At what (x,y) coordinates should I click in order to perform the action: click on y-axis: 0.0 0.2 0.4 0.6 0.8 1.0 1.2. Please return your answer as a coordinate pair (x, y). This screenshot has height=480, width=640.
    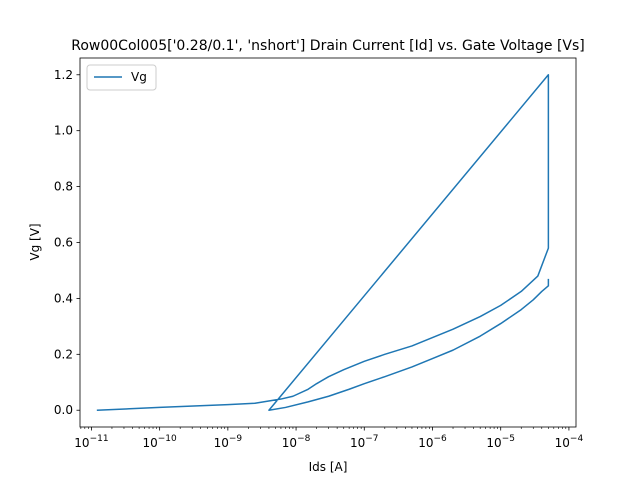
    Looking at the image, I should click on (67, 242).